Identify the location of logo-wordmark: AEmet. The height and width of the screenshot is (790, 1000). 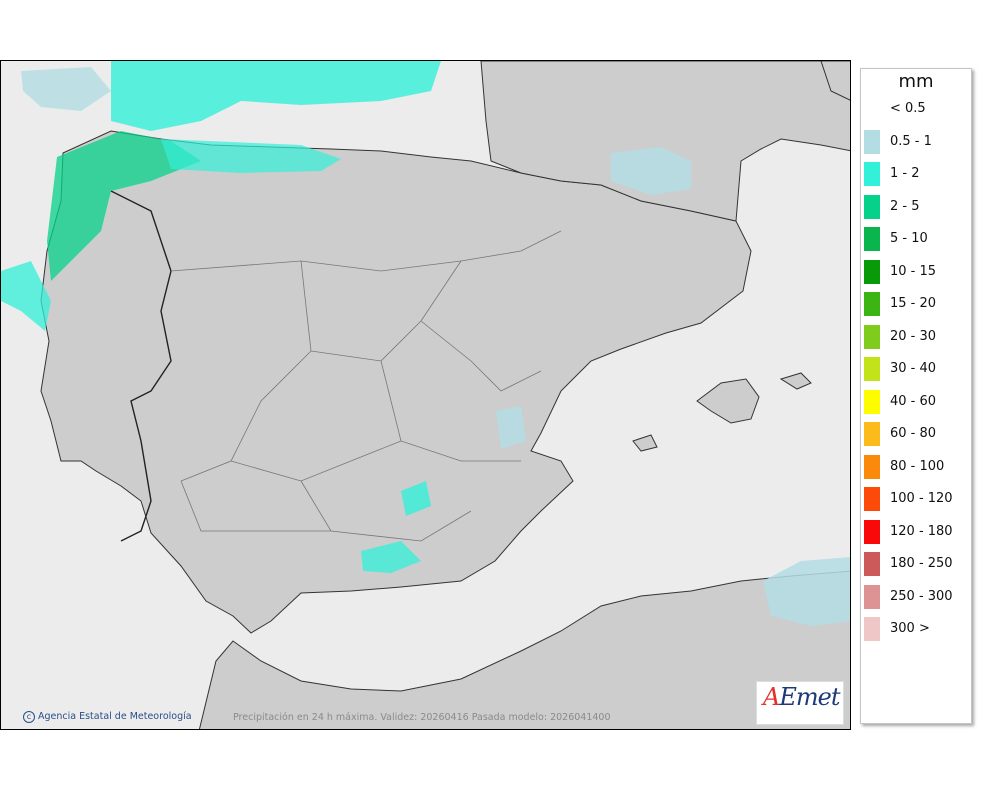
(801, 697).